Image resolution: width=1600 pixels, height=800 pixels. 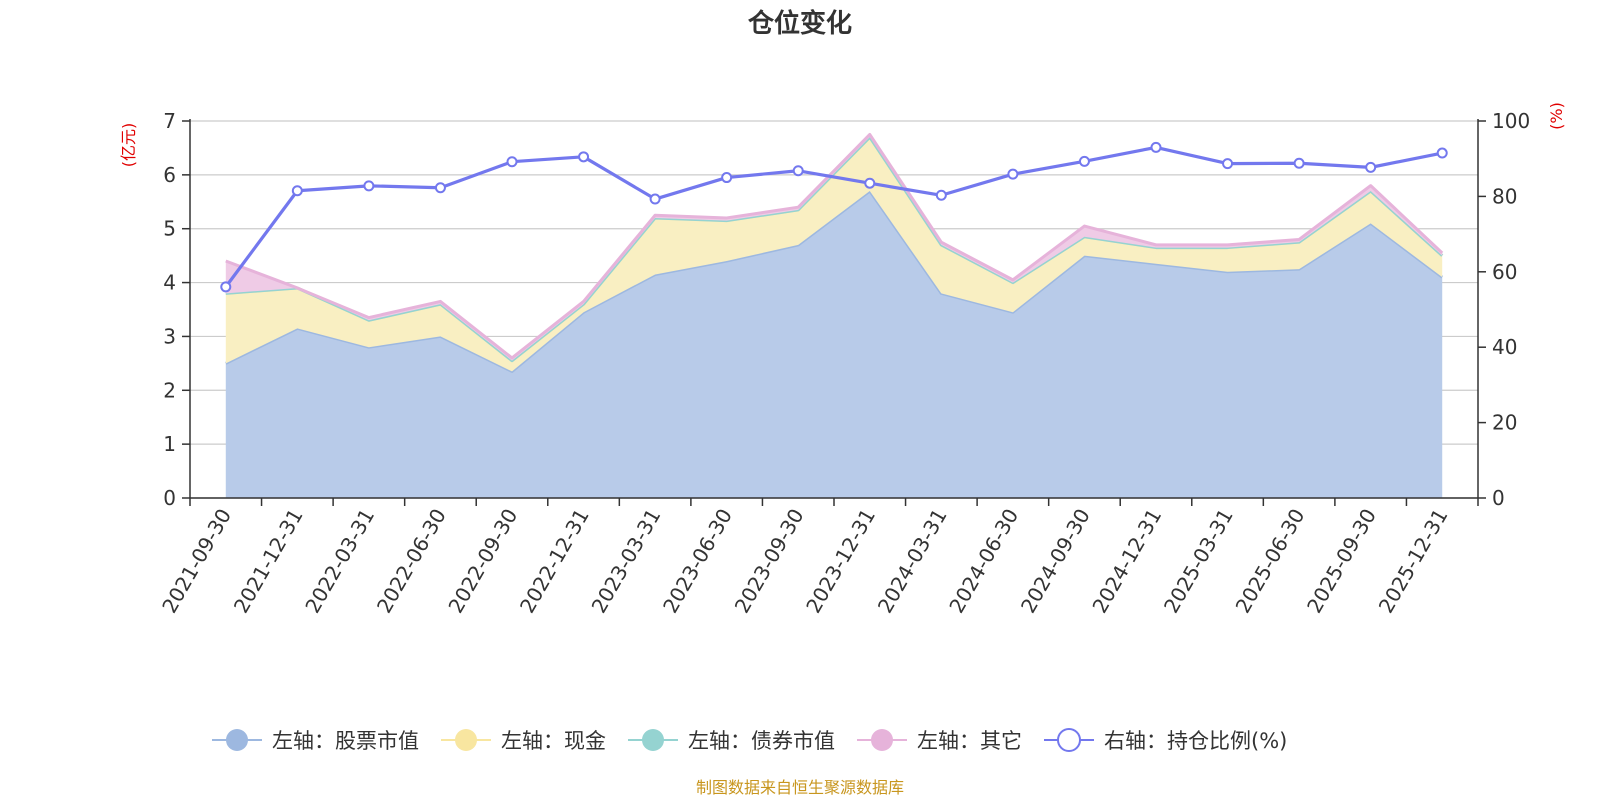 I want to click on x-axis-tick-label: 2025-12-31, so click(x=1413, y=561).